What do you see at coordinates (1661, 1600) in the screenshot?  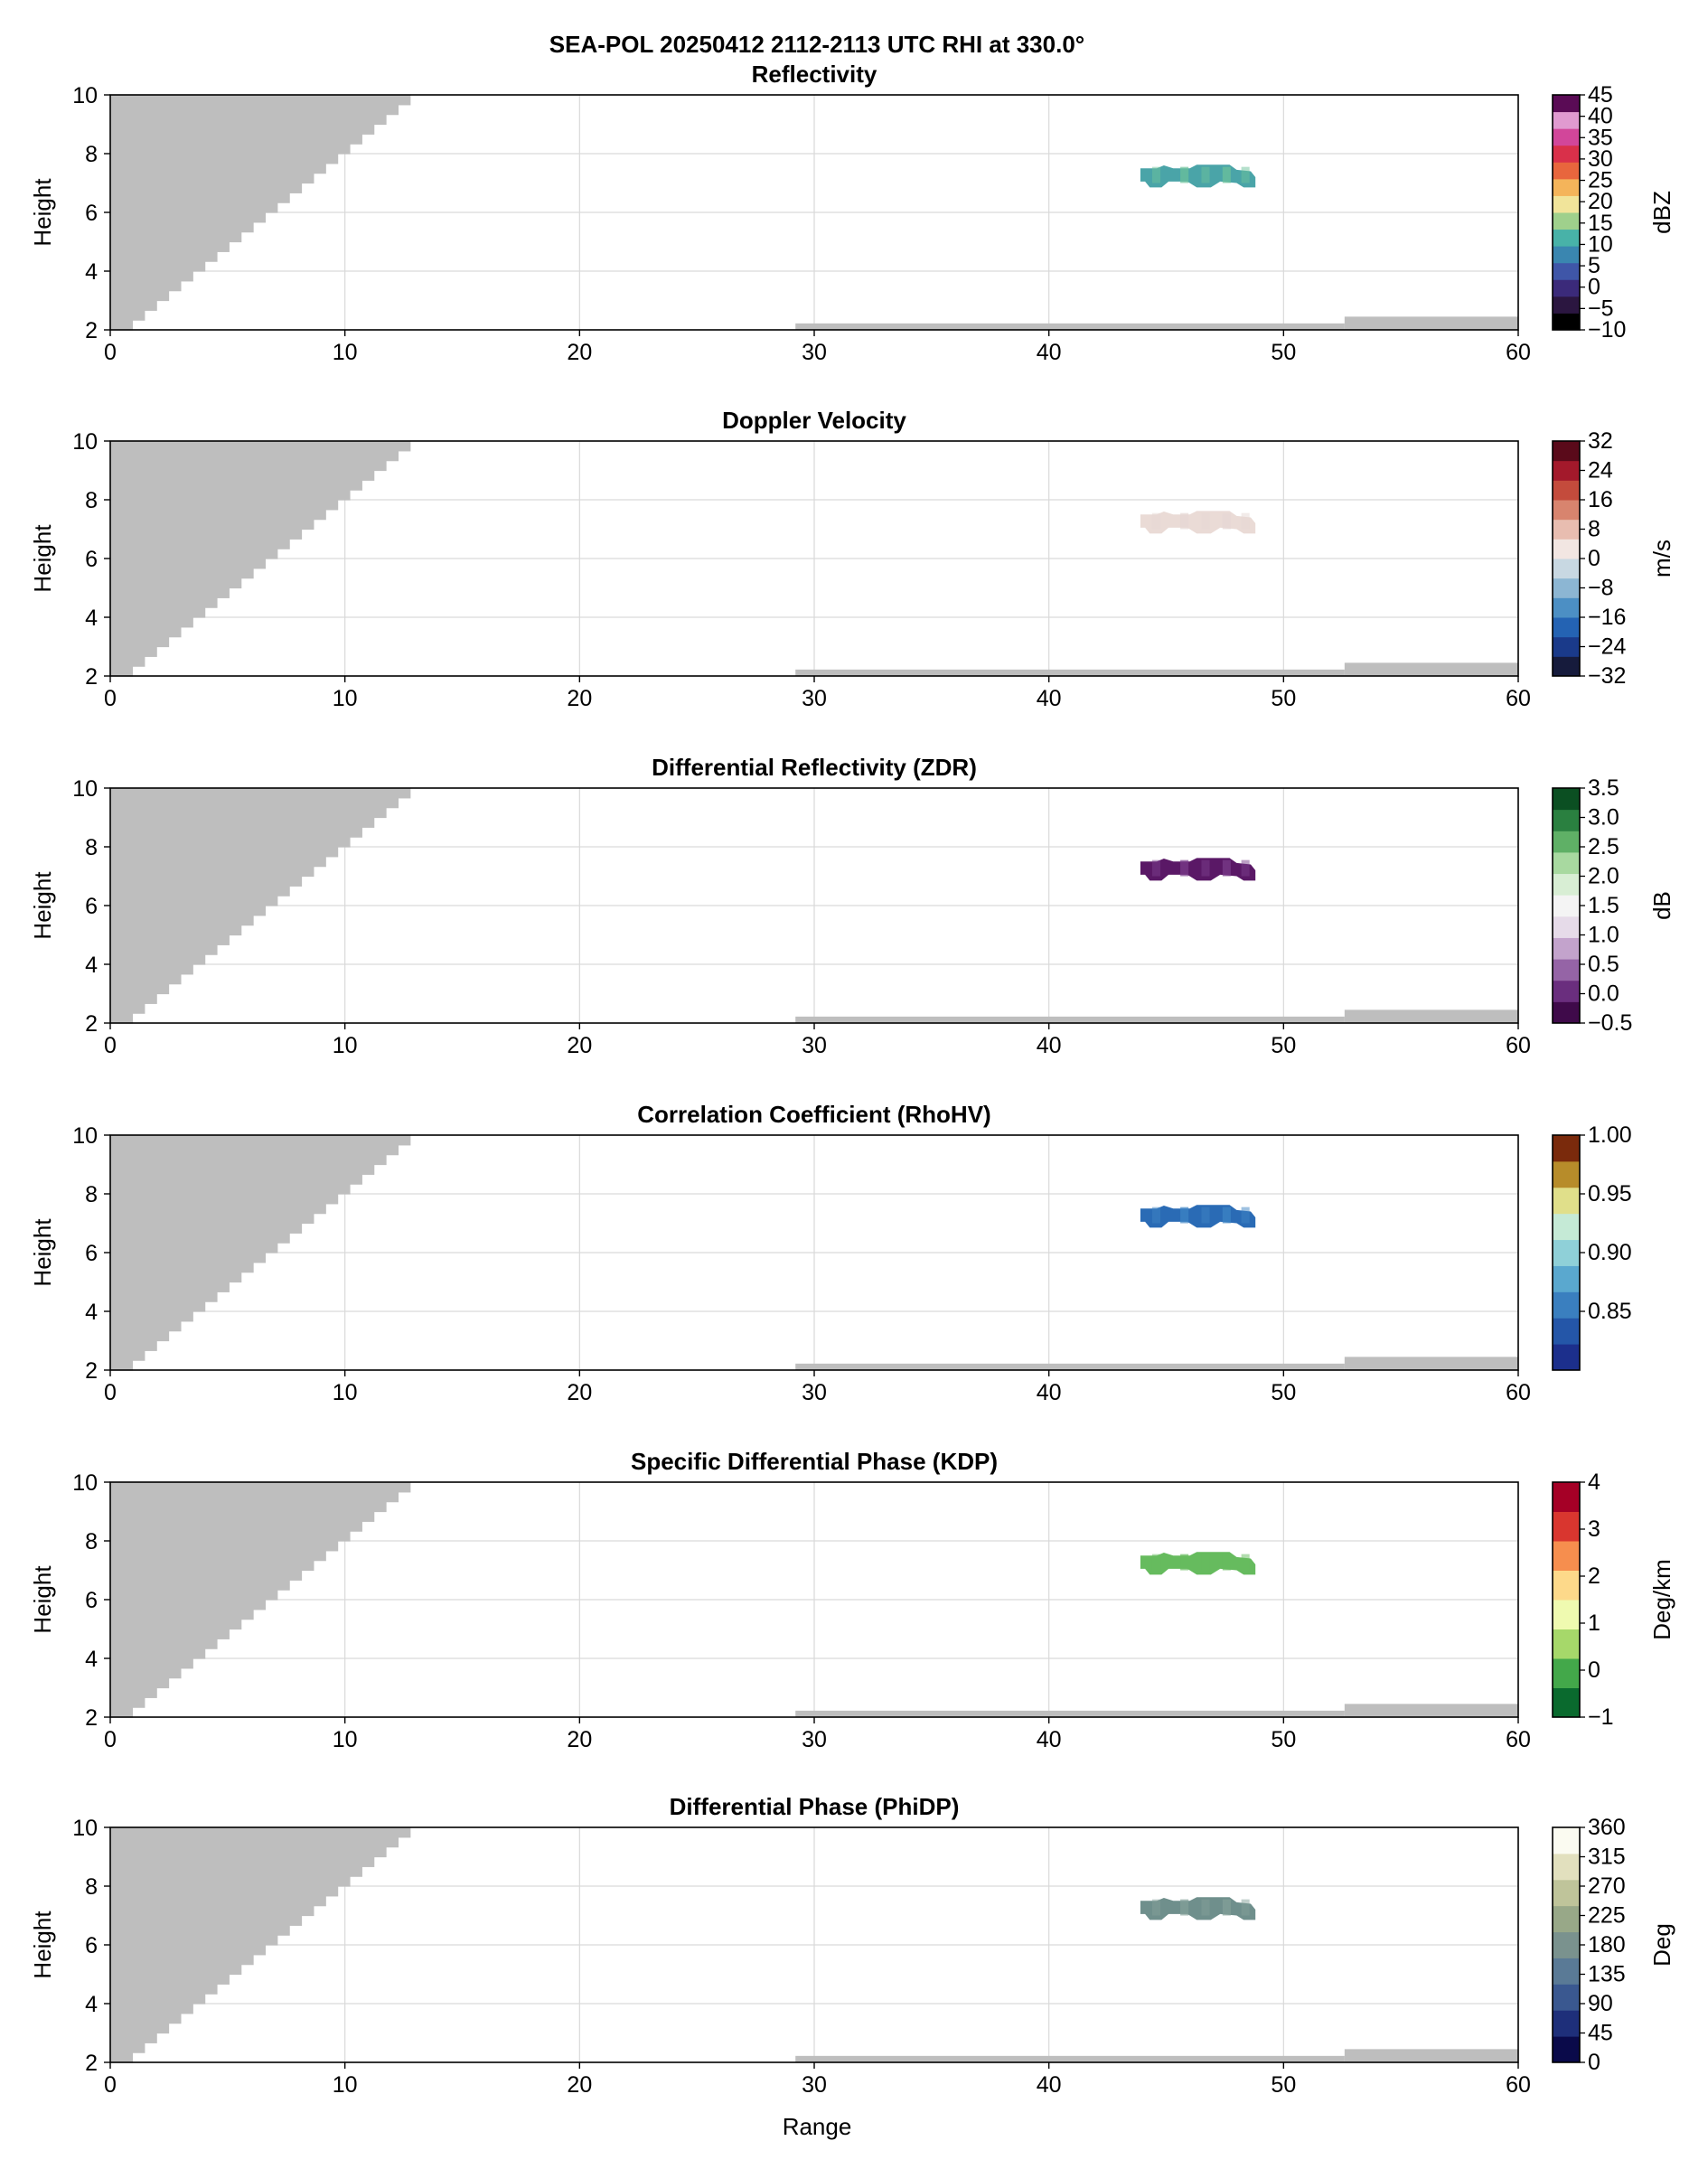 I see `colorbar-label: Deg/km` at bounding box center [1661, 1600].